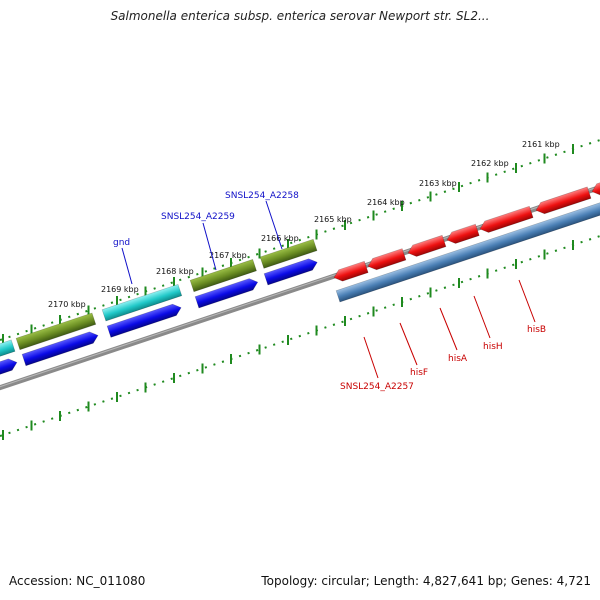  Describe the element at coordinates (228, 255) in the screenshot. I see `kbp-label: 2167 kbp` at that location.